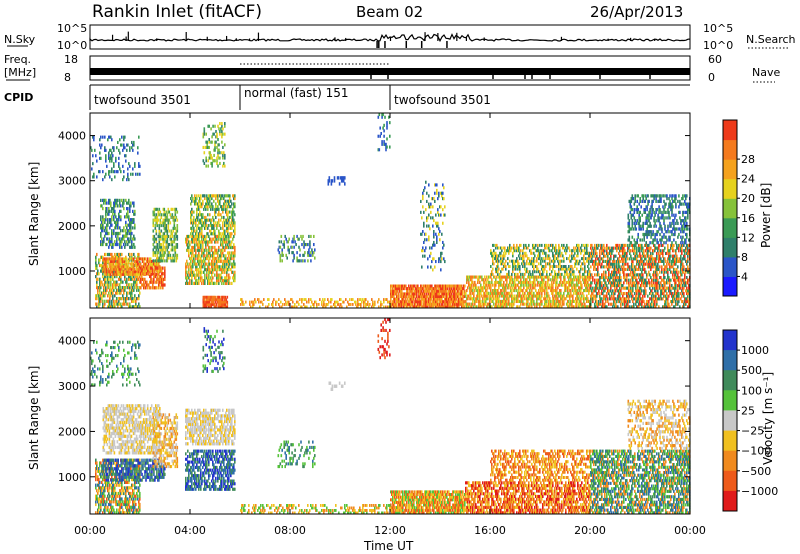  I want to click on noise-sky-label: N.Sky, so click(20, 39).